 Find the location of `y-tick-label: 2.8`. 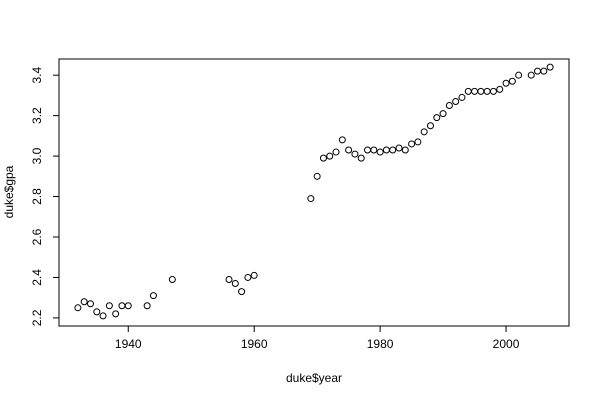

y-tick-label: 2.8 is located at coordinates (37, 196).